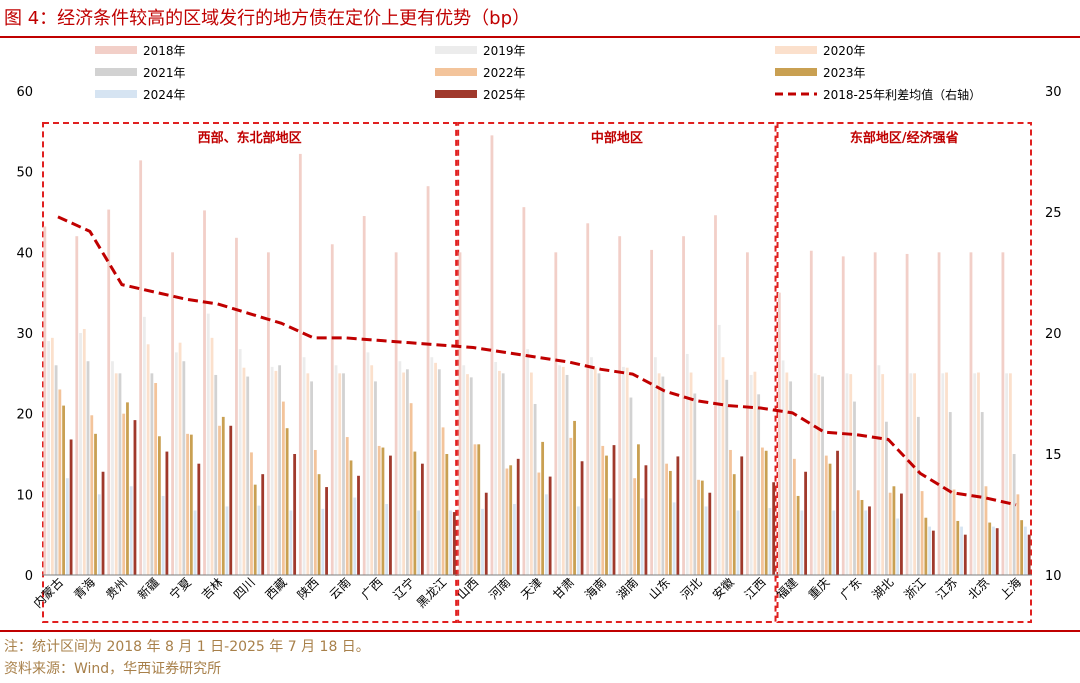 Image resolution: width=1080 pixels, height=683 pixels. I want to click on x-tick-label-6: 吉林, so click(212, 588).